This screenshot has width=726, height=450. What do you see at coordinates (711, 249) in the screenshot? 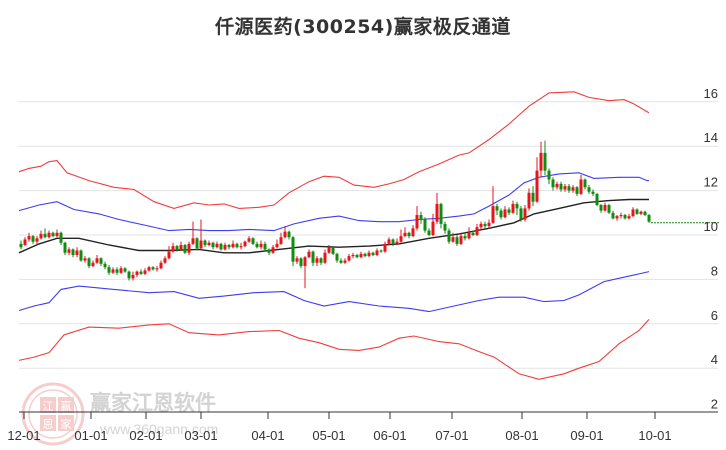
I see `y-axis-labels: 2 4 6 8 10 12 14 16` at bounding box center [711, 249].